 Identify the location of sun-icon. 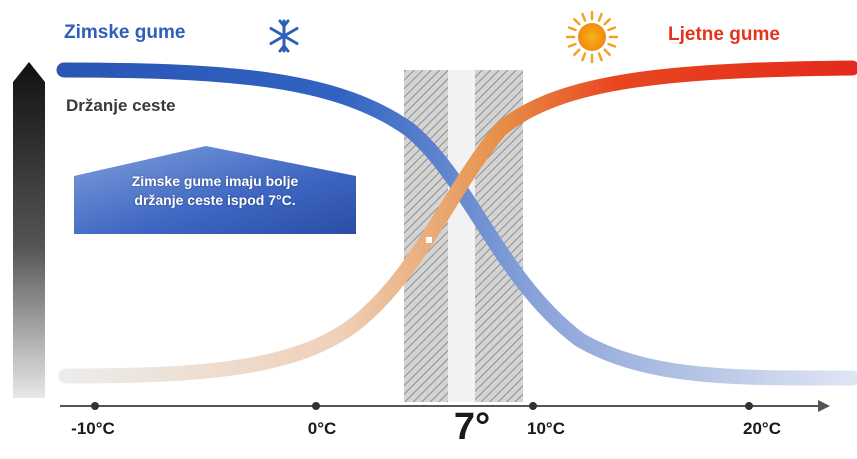
(592, 37).